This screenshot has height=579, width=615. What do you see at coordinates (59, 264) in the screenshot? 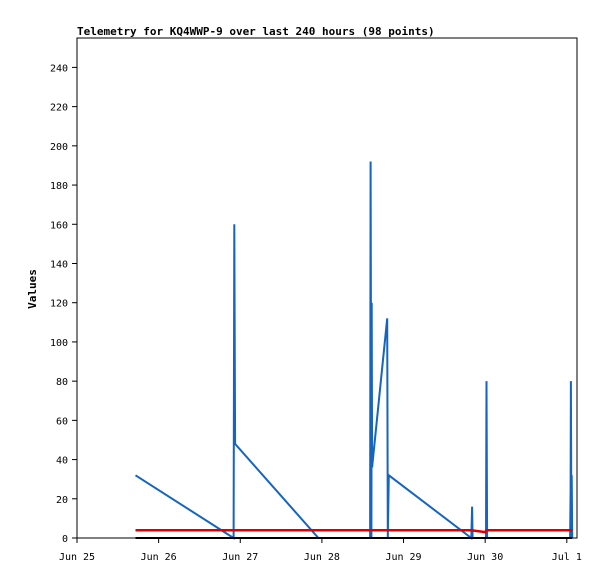
I see `y-tick-label: 140` at bounding box center [59, 264].